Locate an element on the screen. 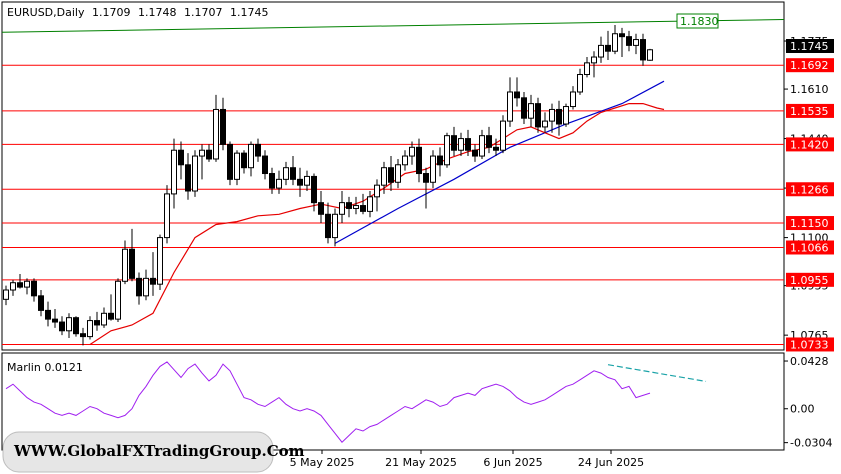  watermark-box is located at coordinates (138, 452).